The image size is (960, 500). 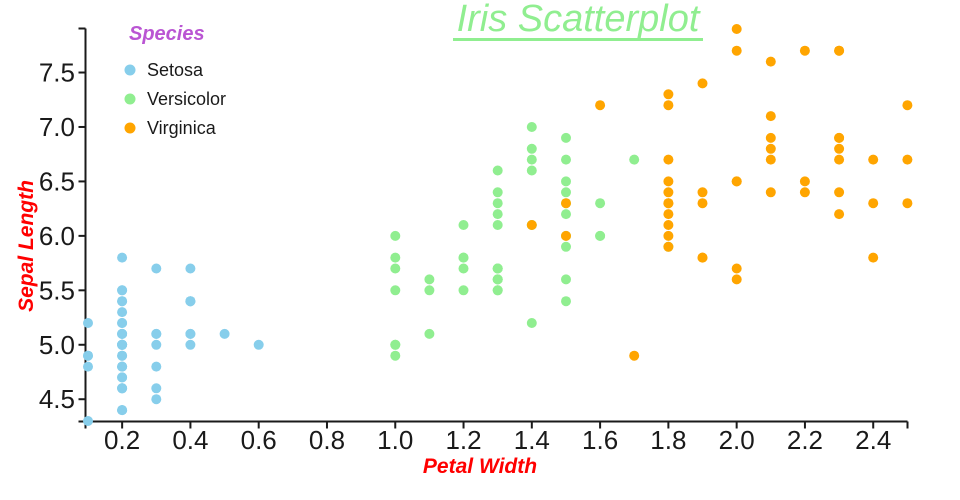 What do you see at coordinates (259, 440) in the screenshot?
I see `x-tick-label: 0.6` at bounding box center [259, 440].